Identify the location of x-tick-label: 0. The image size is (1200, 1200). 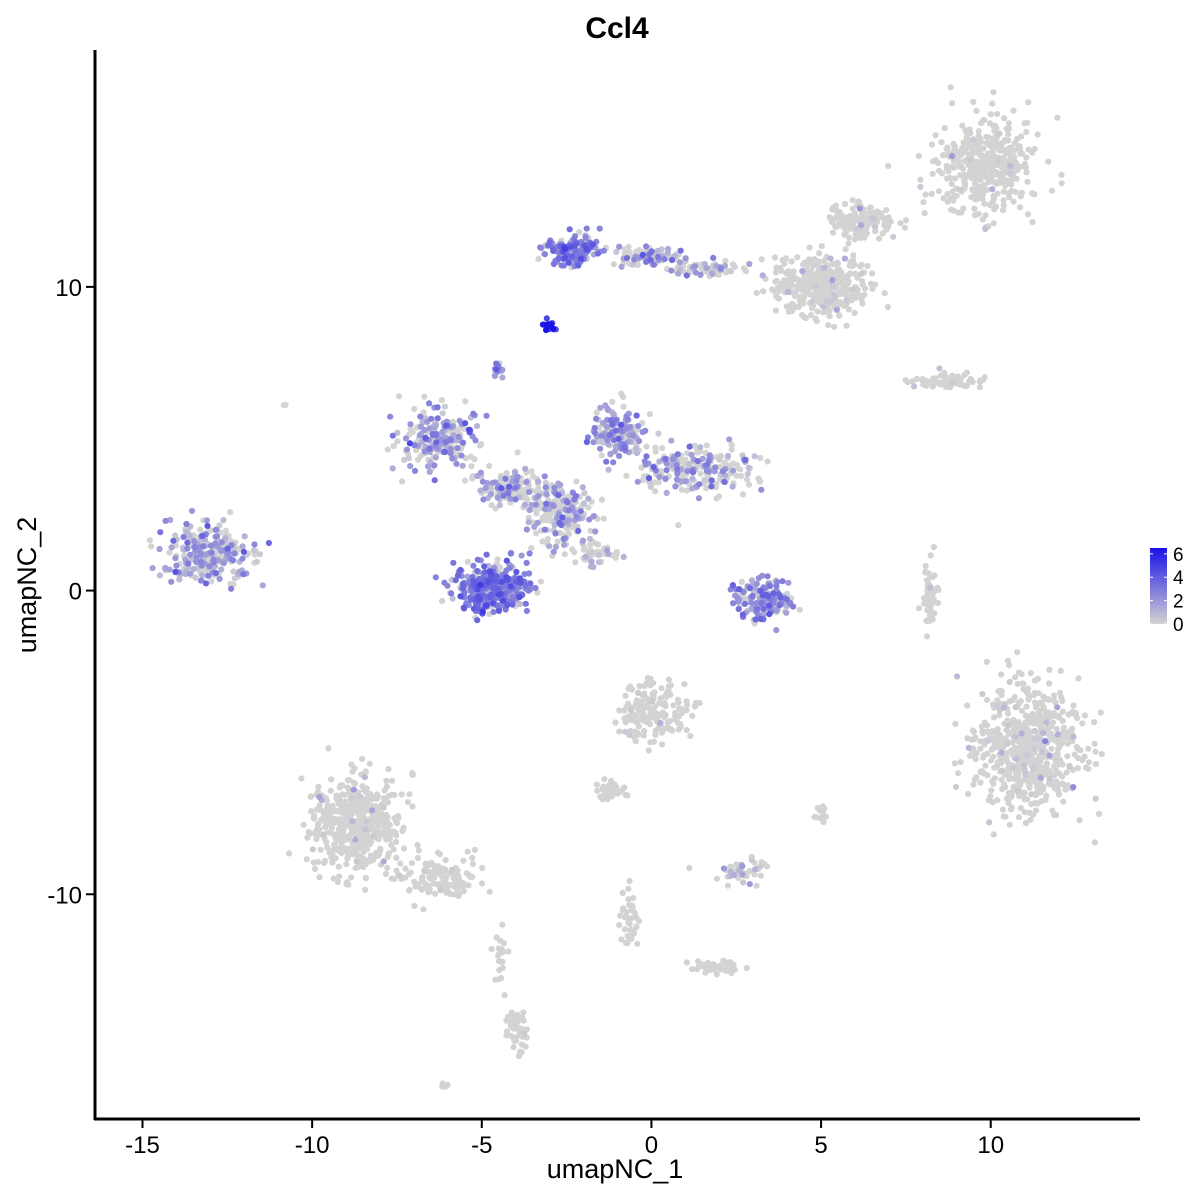
(651, 1145).